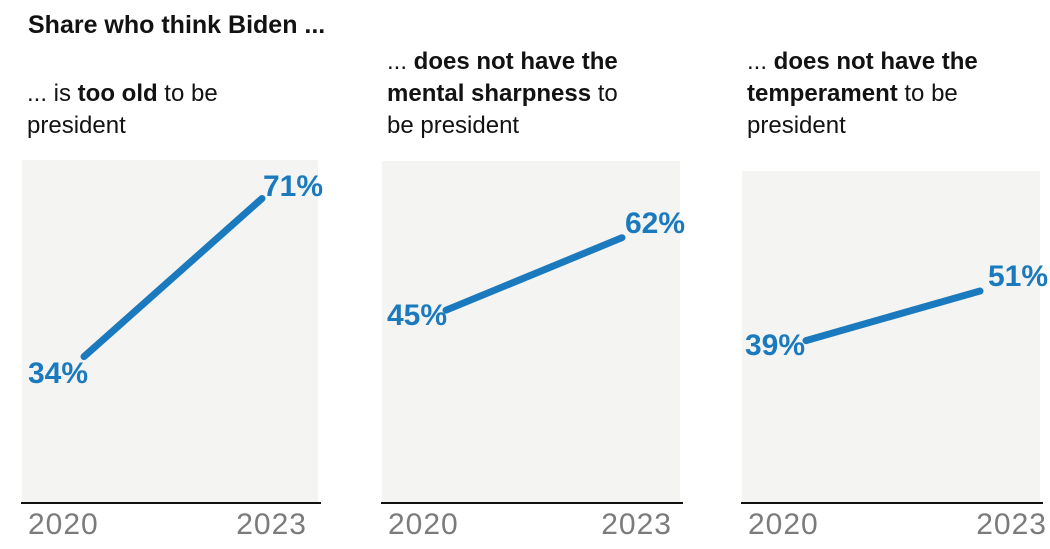 The image size is (1050, 549). I want to click on end-value-label: 62%, so click(655, 223).